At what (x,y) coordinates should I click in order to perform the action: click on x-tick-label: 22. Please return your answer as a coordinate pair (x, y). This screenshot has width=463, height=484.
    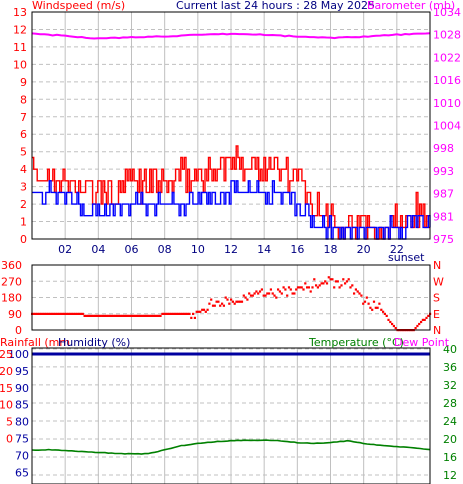
    Looking at the image, I should click on (397, 249).